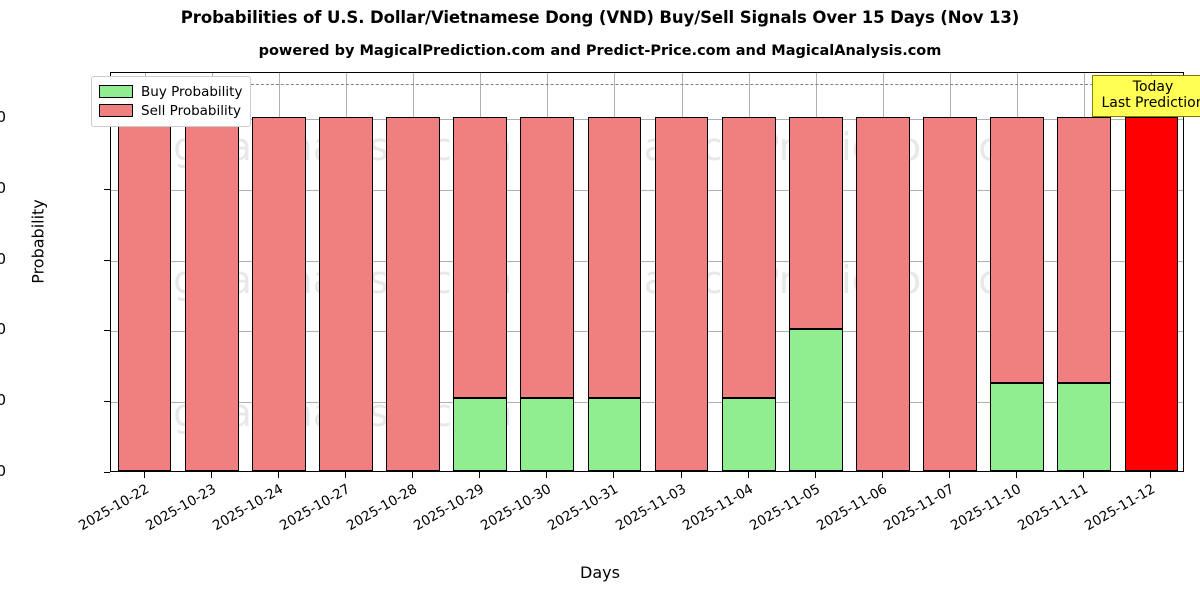 This screenshot has height=600, width=1200. What do you see at coordinates (191, 110) in the screenshot?
I see `legend-label-sell: Sell Probability` at bounding box center [191, 110].